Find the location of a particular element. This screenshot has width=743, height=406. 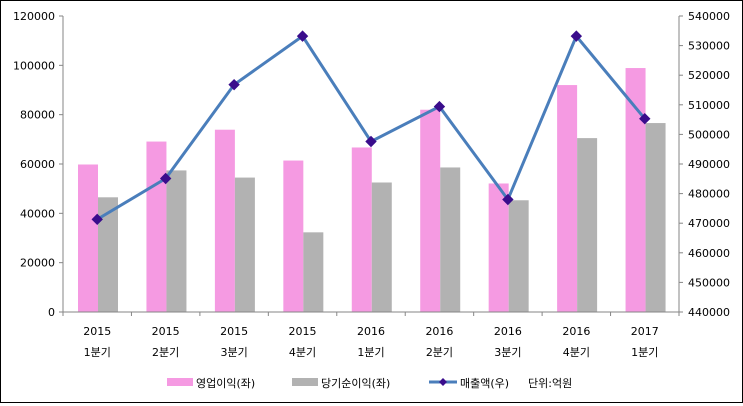

right-tick-label: 500000 is located at coordinates (709, 134).